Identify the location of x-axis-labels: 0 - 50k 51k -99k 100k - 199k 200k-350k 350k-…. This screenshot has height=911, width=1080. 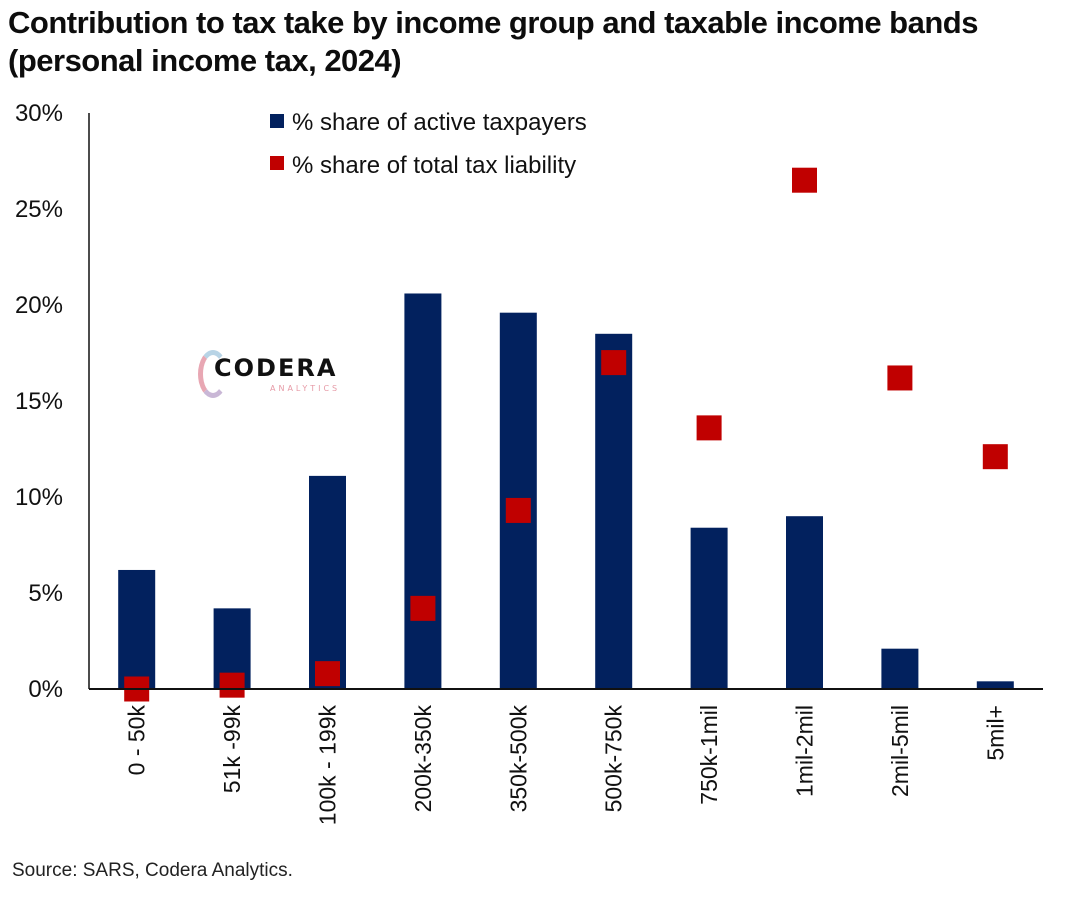
(566, 765).